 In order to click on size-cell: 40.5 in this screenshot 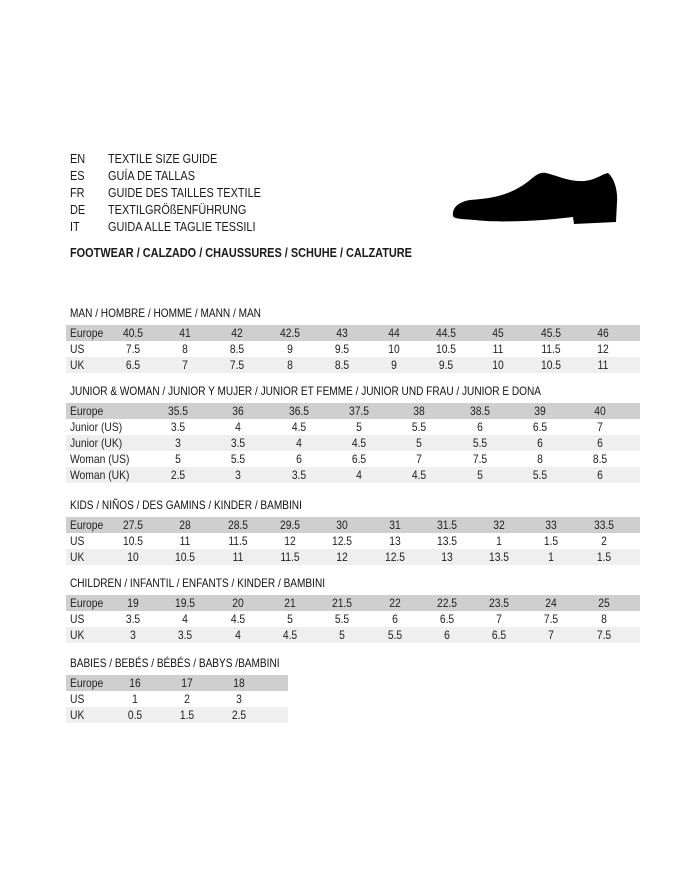, I will do `click(133, 333)`.